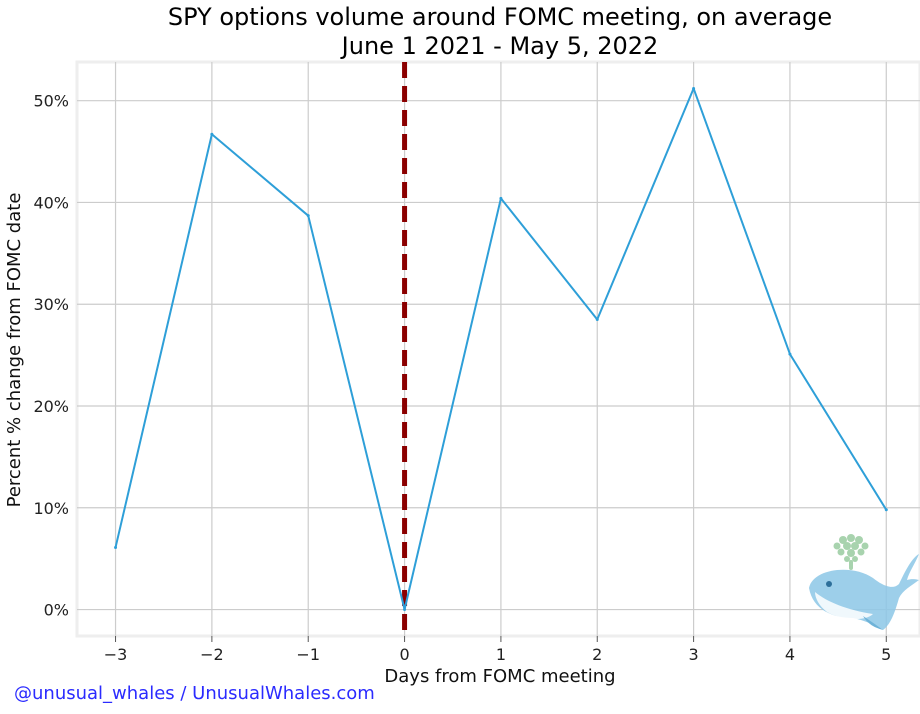 The image size is (920, 714). What do you see at coordinates (194, 693) in the screenshot?
I see `credit-text: @unusual_whales / UnusualWhales.com` at bounding box center [194, 693].